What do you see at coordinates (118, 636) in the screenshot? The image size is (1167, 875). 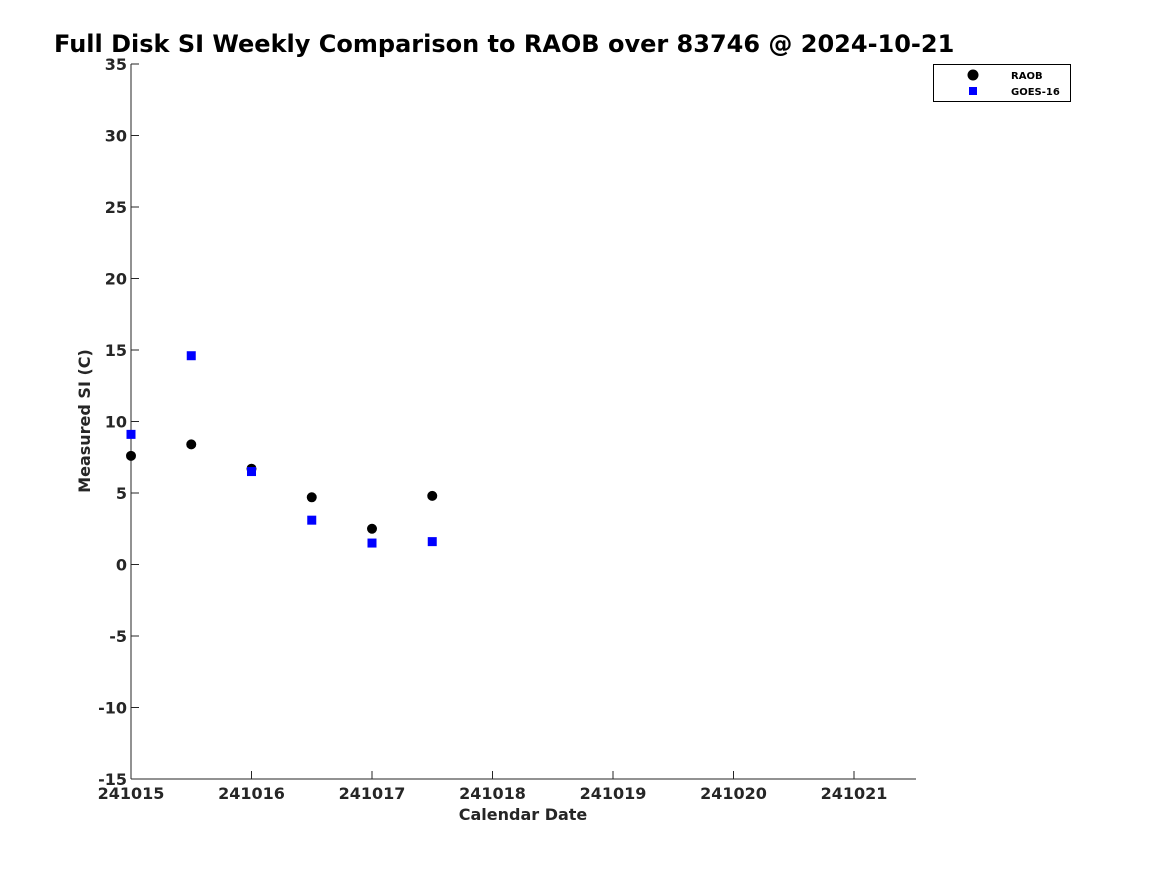 I see `y-tick-label: -5` at bounding box center [118, 636].